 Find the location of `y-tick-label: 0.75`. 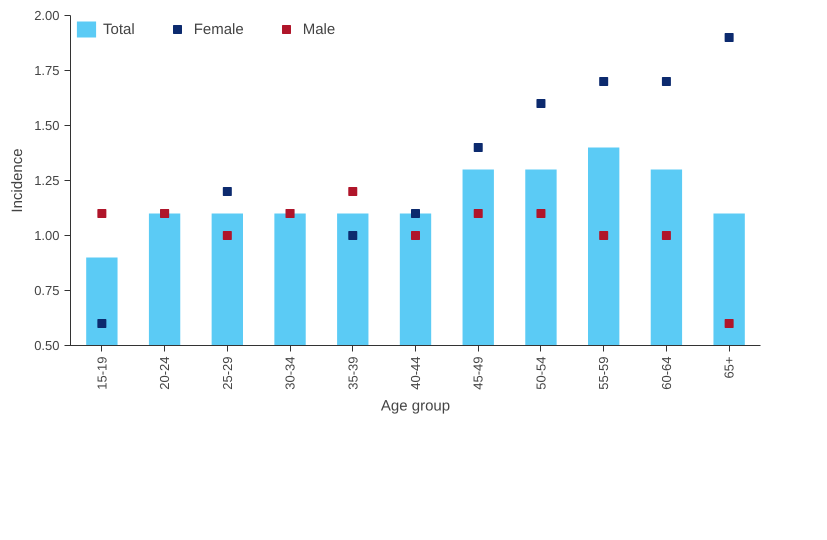

y-tick-label: 0.75 is located at coordinates (47, 290).